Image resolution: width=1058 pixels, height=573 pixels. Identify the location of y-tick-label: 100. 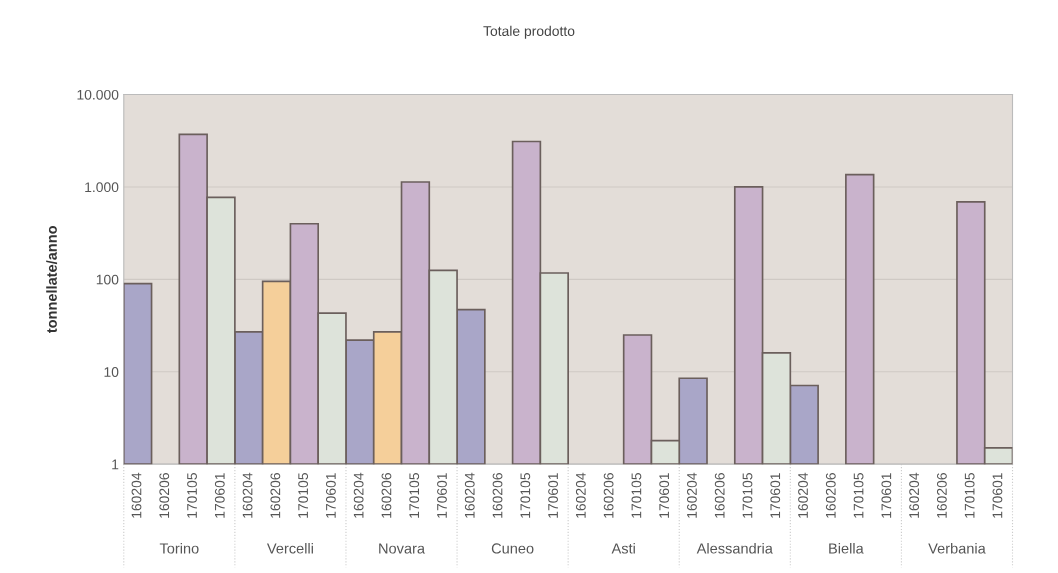
(107, 279).